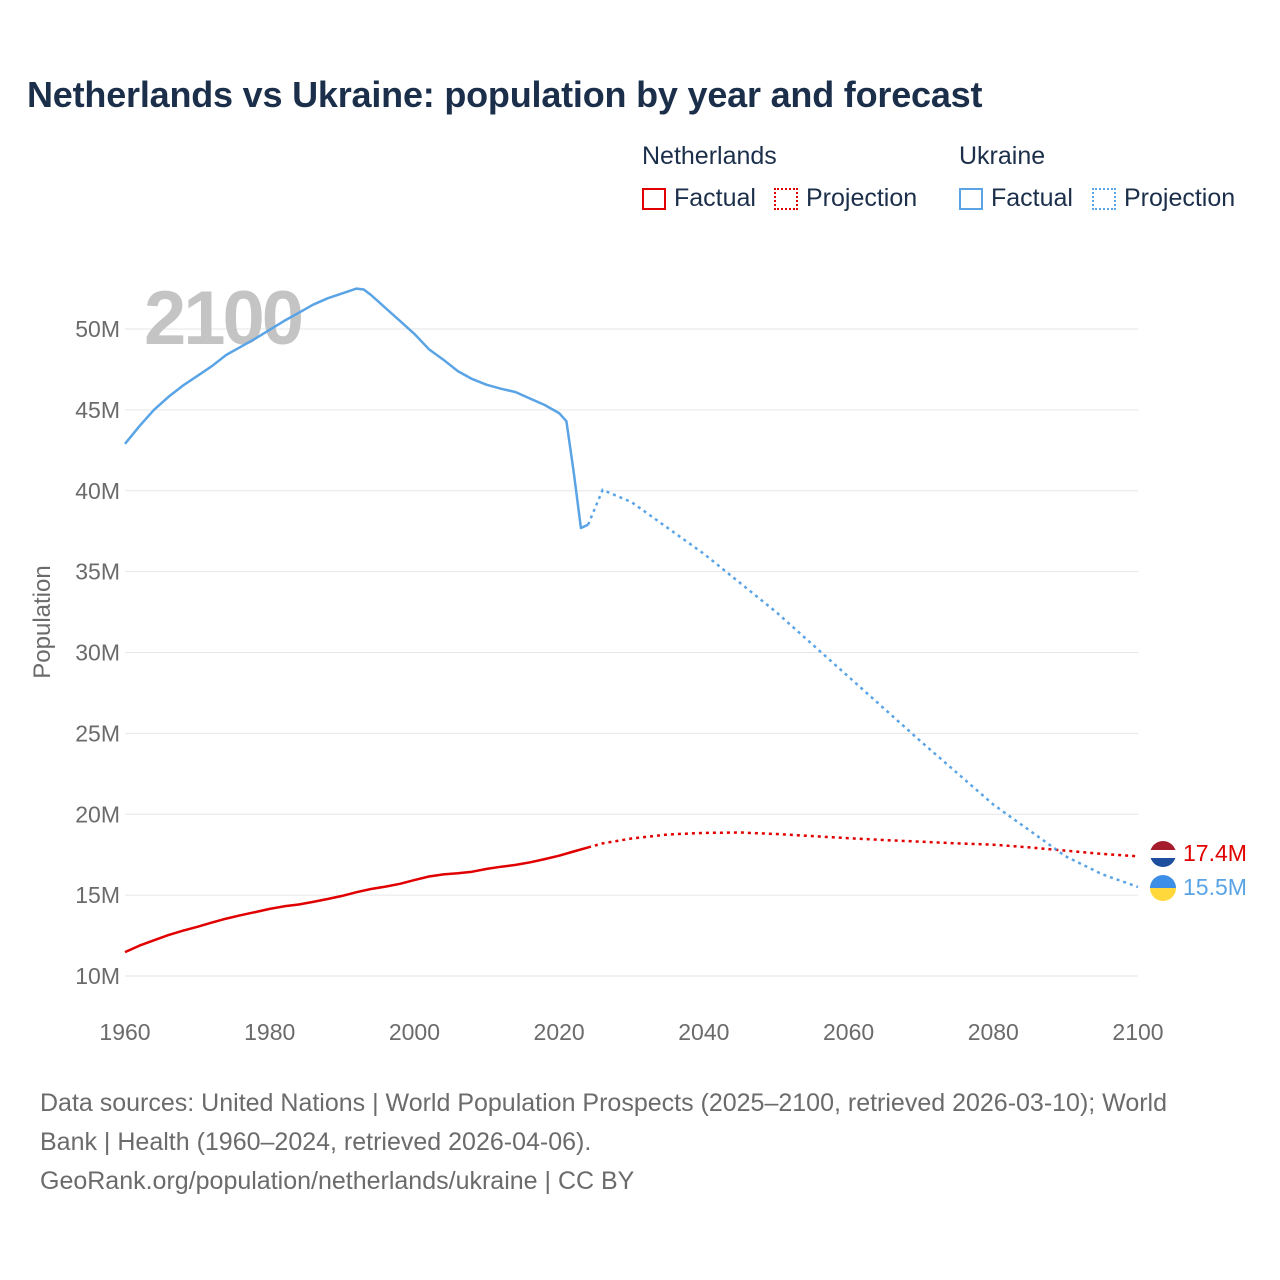 The height and width of the screenshot is (1280, 1280). I want to click on ukraine-flag-icon, so click(1163, 888).